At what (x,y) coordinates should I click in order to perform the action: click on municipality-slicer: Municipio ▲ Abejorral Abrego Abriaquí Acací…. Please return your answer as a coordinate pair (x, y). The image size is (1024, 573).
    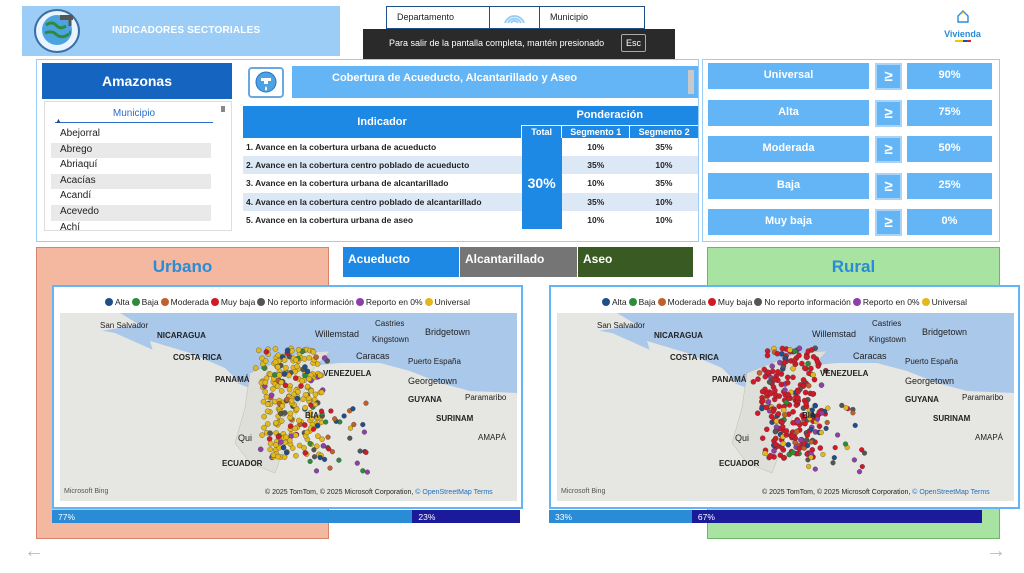
    Looking at the image, I should click on (138, 166).